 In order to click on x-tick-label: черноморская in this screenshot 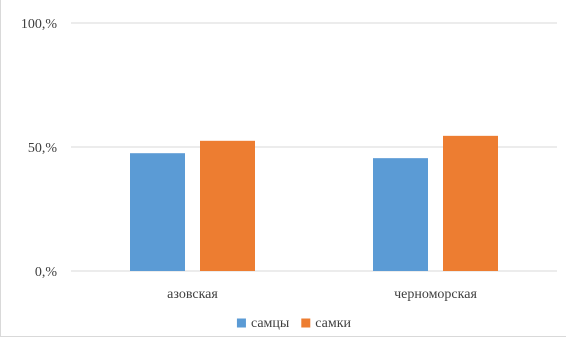, I will do `click(435, 294)`.